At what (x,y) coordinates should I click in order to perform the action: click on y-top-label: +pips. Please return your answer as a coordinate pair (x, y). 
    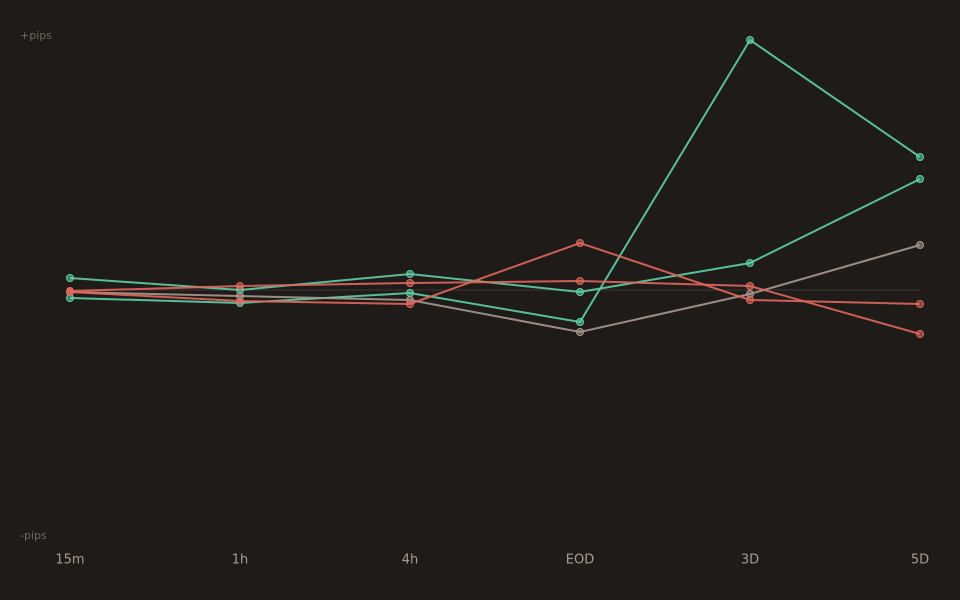
    Looking at the image, I should click on (36, 35).